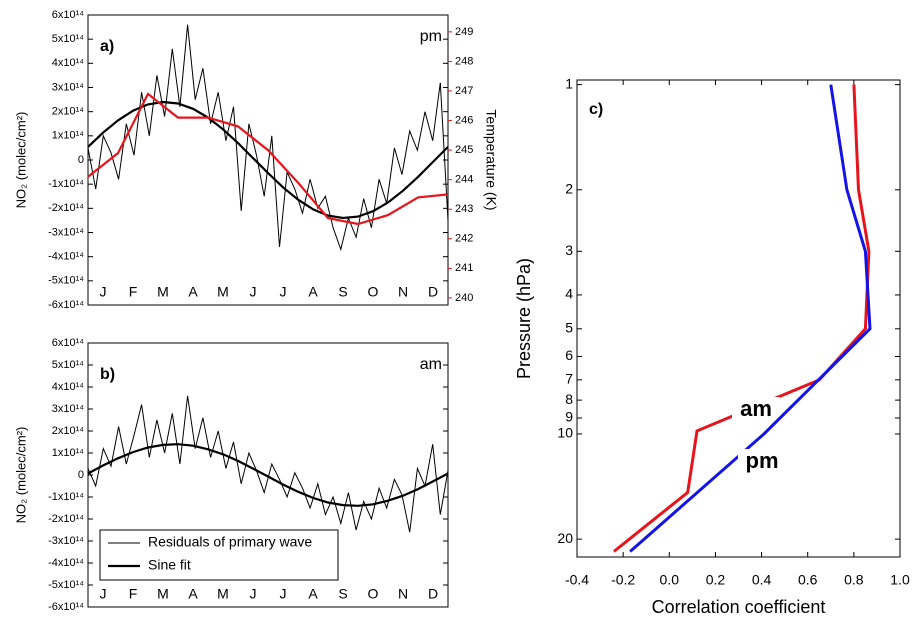  Describe the element at coordinates (431, 364) in the screenshot. I see `panel-tag: am` at that location.